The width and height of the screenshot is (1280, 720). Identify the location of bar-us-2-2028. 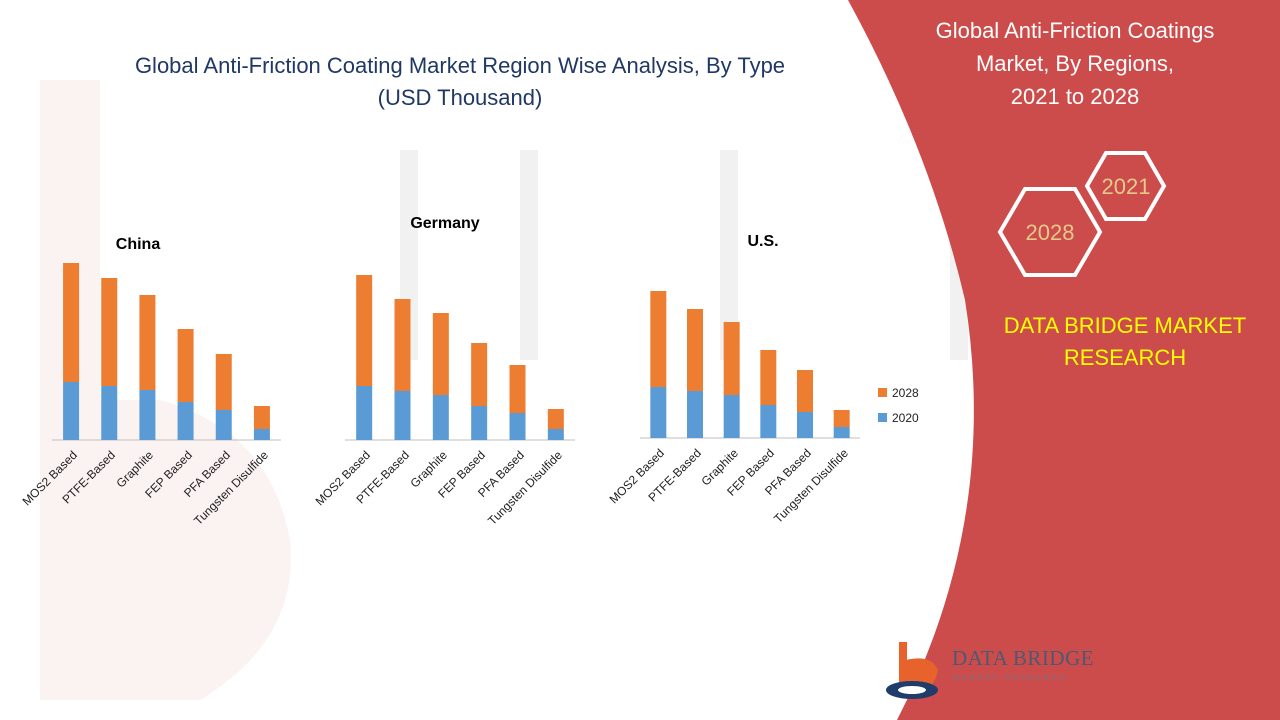
(731, 358).